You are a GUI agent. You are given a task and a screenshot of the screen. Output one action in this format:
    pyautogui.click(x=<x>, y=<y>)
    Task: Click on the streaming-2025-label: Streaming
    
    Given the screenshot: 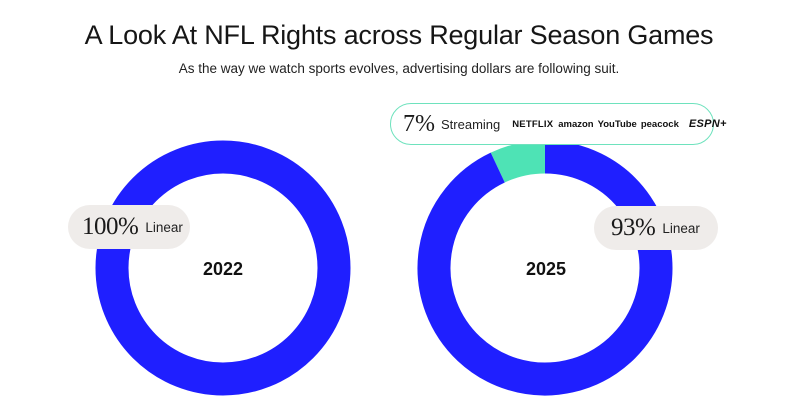 What is the action you would take?
    pyautogui.click(x=471, y=124)
    